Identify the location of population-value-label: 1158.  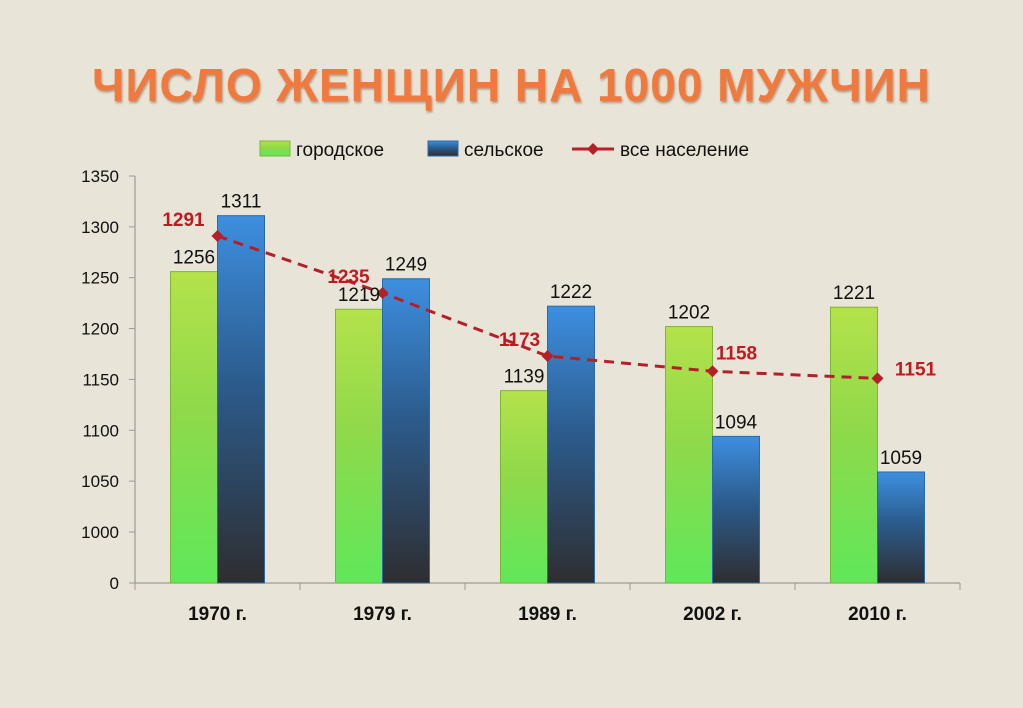
(736, 353).